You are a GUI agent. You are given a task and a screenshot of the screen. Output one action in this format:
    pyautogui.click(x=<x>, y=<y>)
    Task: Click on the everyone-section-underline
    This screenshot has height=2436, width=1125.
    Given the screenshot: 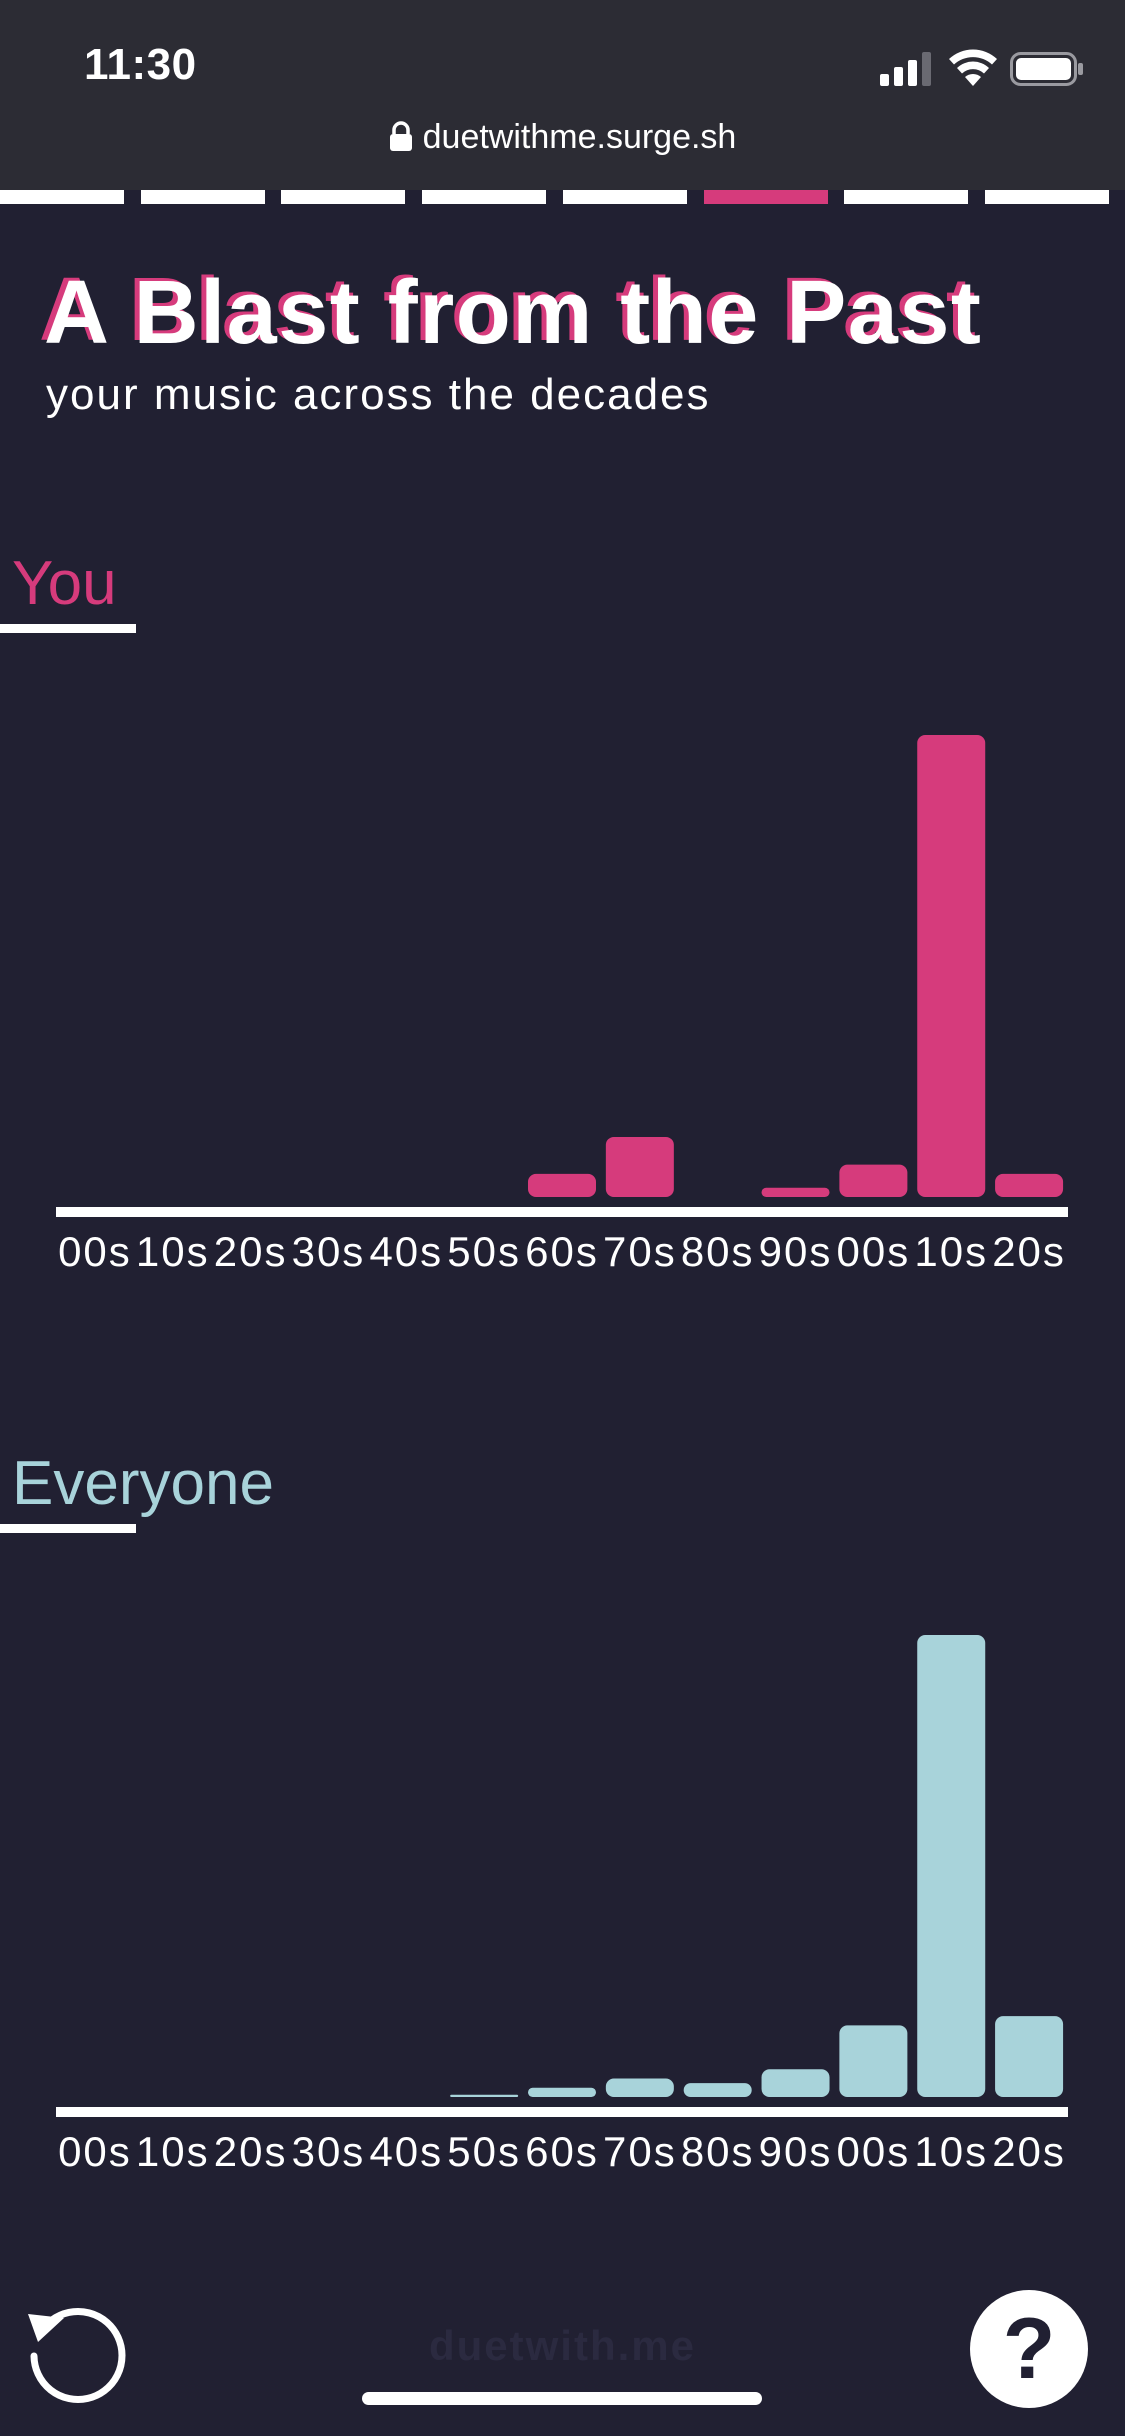 What is the action you would take?
    pyautogui.click(x=68, y=1528)
    